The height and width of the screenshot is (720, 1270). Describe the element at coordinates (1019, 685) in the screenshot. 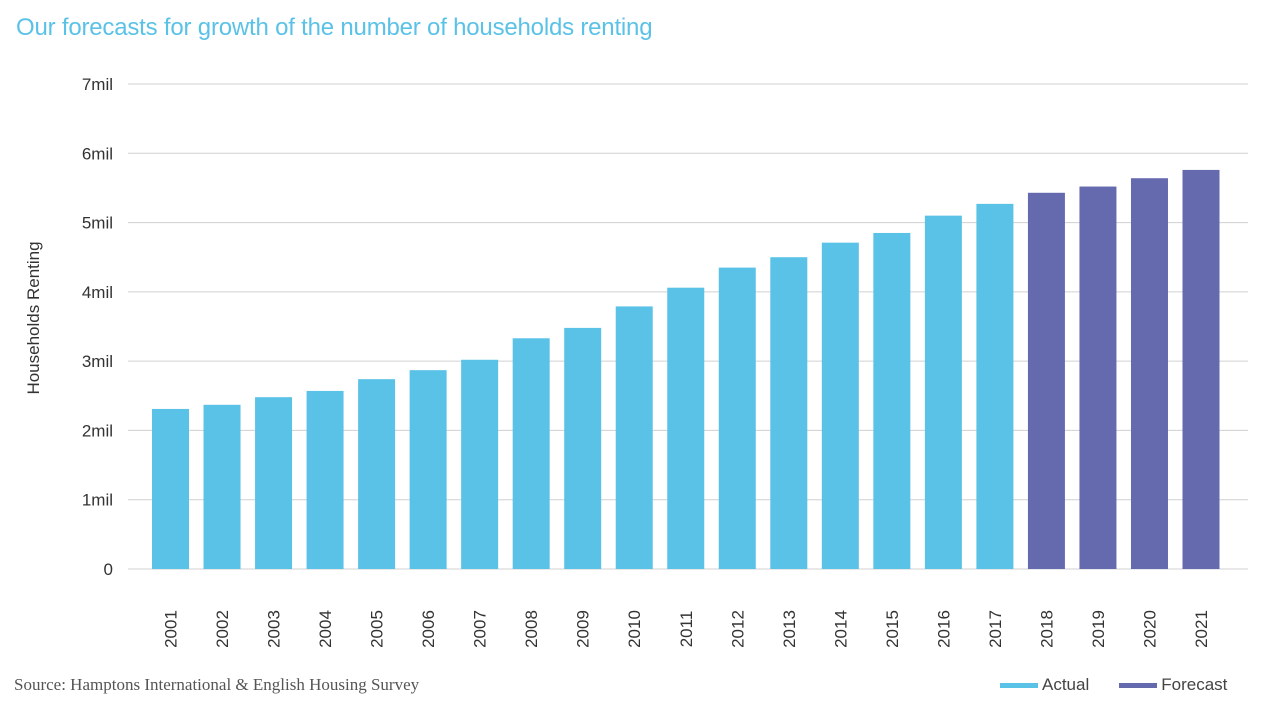

I see `legend-swatch-actual` at that location.